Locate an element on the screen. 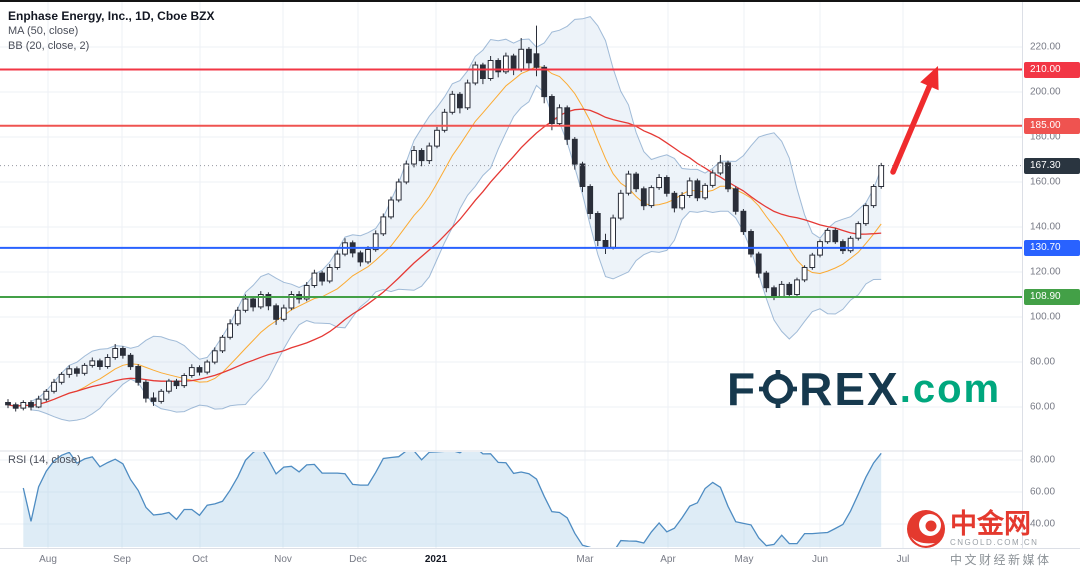 This screenshot has height=573, width=1080. ma-legend: MA (50, close) is located at coordinates (43, 31).